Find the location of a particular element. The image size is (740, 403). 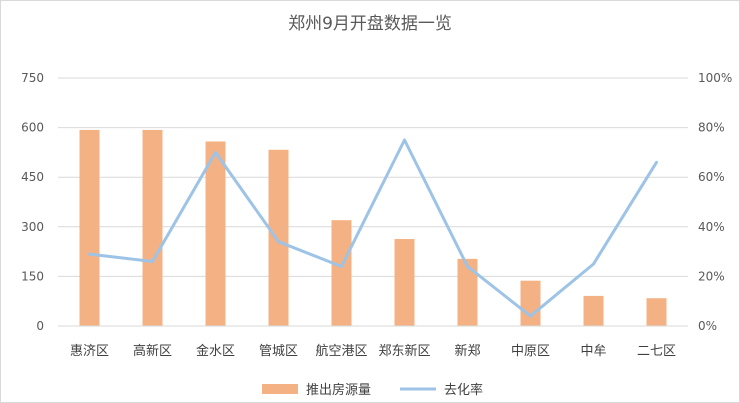

x-tick-label: 郑东新区 is located at coordinates (404, 351).